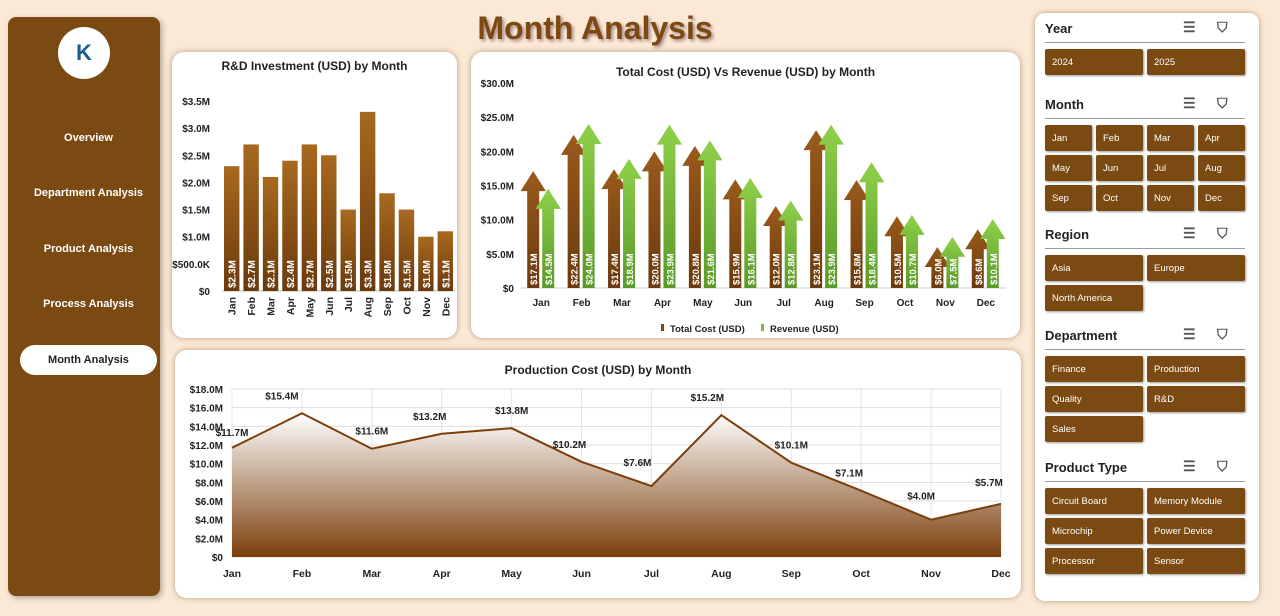  Describe the element at coordinates (581, 574) in the screenshot. I see `x-tick-label: Jun` at that location.